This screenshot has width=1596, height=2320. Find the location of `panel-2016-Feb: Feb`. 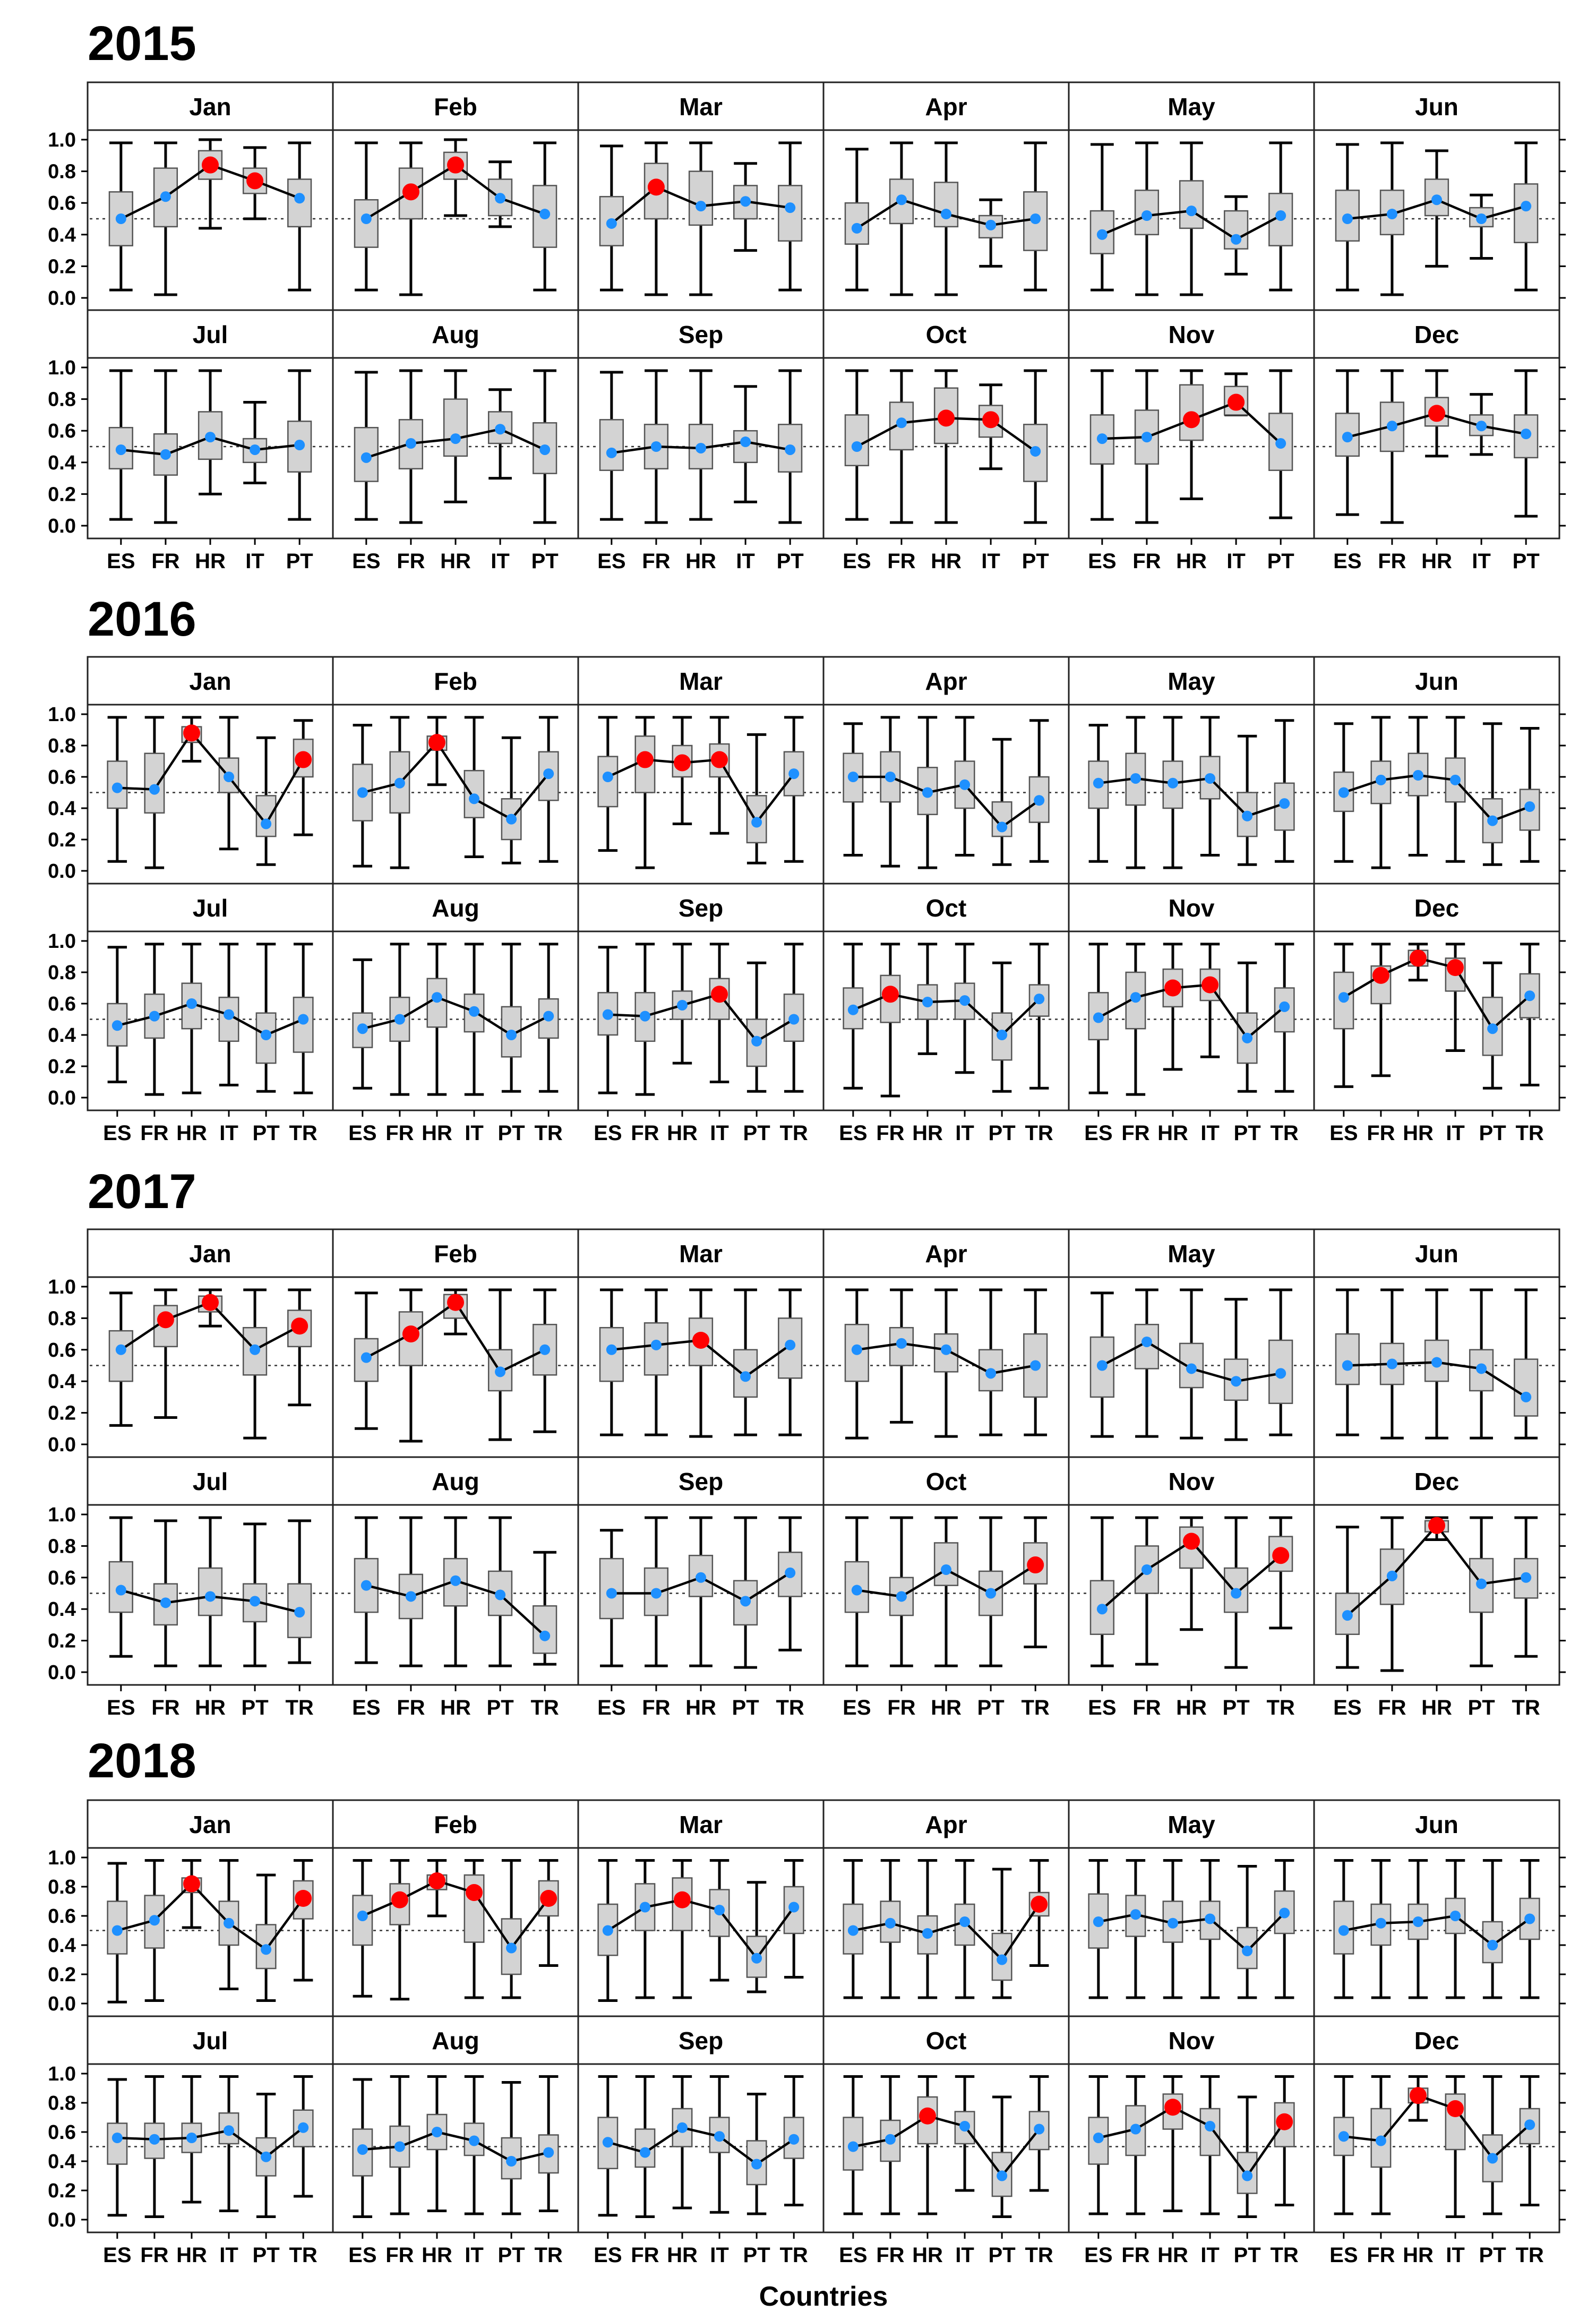

panel-2016-Feb: Feb is located at coordinates (455, 770).